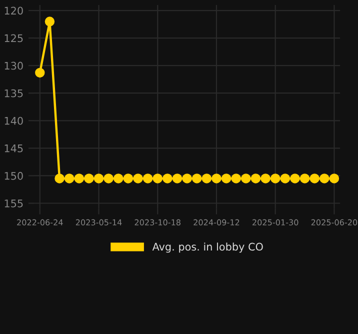  Describe the element at coordinates (13, 93) in the screenshot. I see `y-tick-label: 135` at that location.